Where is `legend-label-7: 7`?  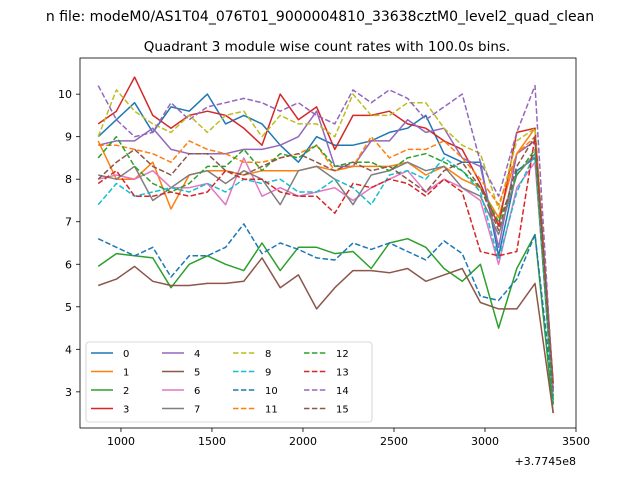
legend-label-7: 7 is located at coordinates (197, 410).